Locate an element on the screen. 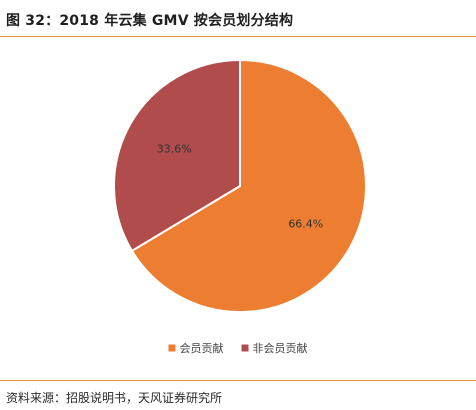 The height and width of the screenshot is (410, 476). slice-value-label: 66.4% is located at coordinates (305, 223).